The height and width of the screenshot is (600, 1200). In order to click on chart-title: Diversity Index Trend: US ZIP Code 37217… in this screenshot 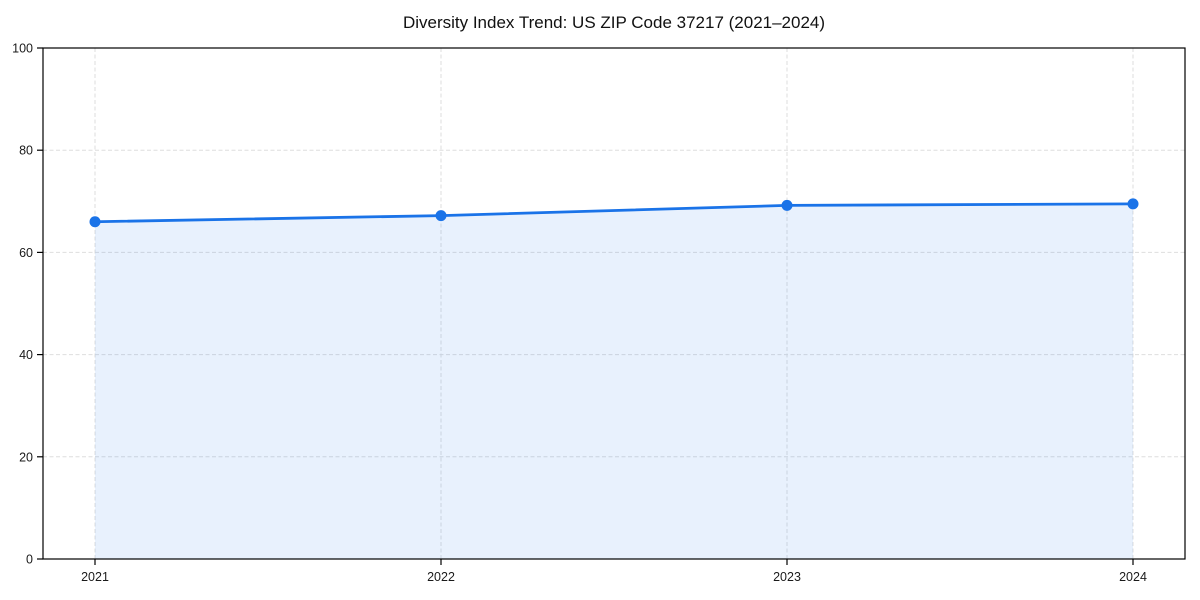, I will do `click(614, 22)`.